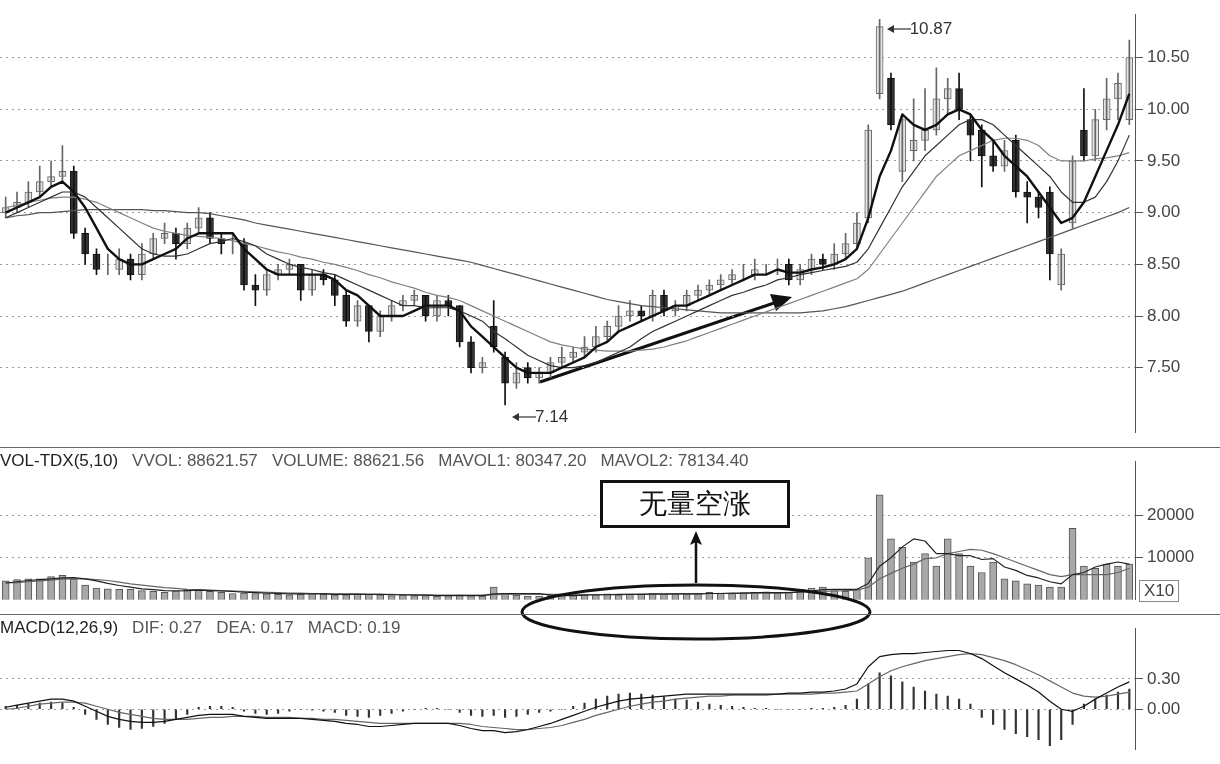 The height and width of the screenshot is (764, 1220). What do you see at coordinates (1164, 367) in the screenshot?
I see `y-tick-label: 7.50` at bounding box center [1164, 367].